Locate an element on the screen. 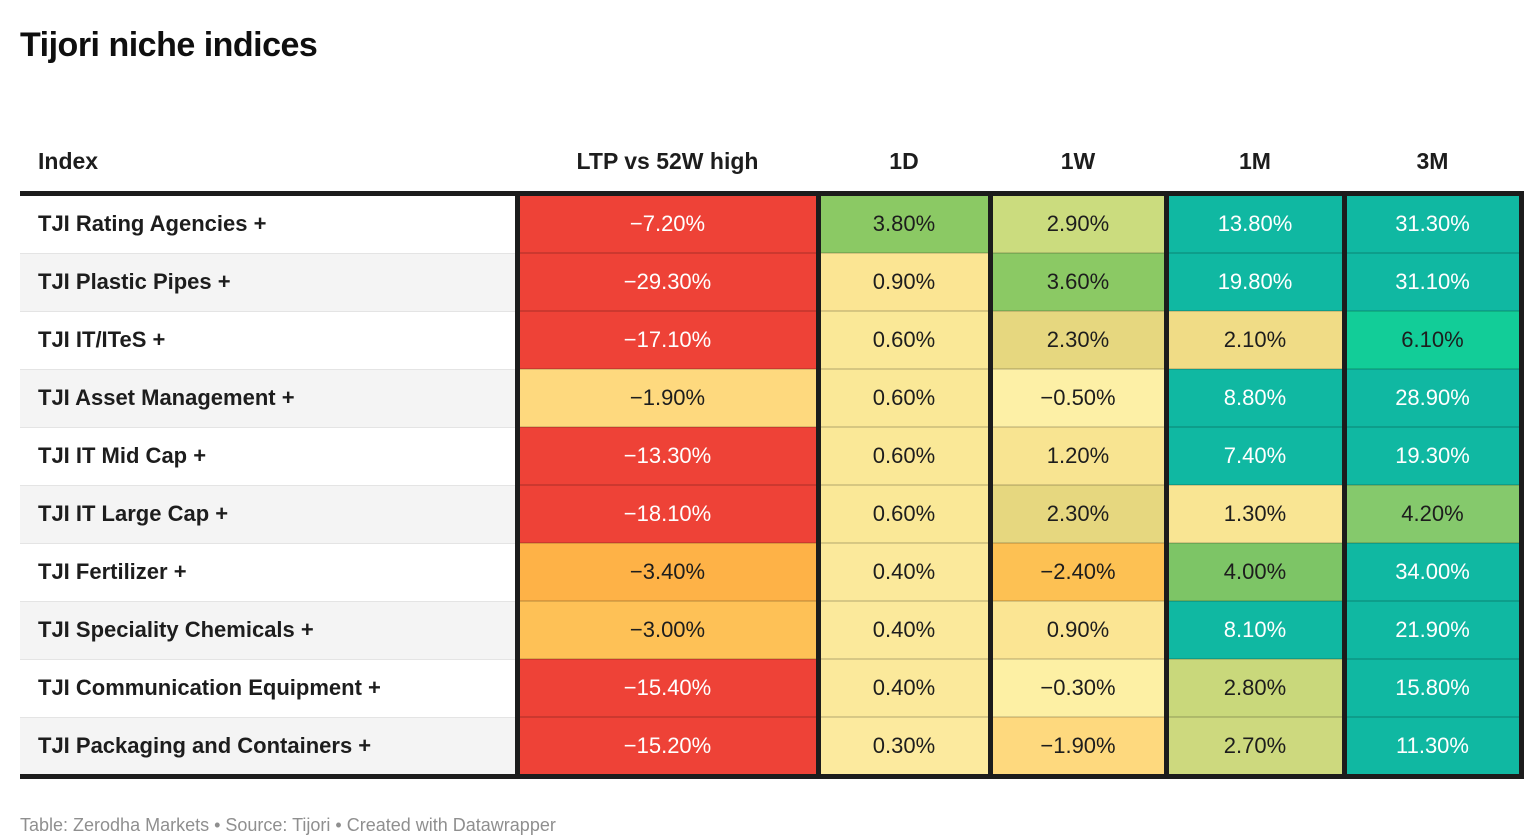 Image resolution: width=1540 pixels, height=836 pixels. value-cell-1m: 2.10% is located at coordinates (1253, 340).